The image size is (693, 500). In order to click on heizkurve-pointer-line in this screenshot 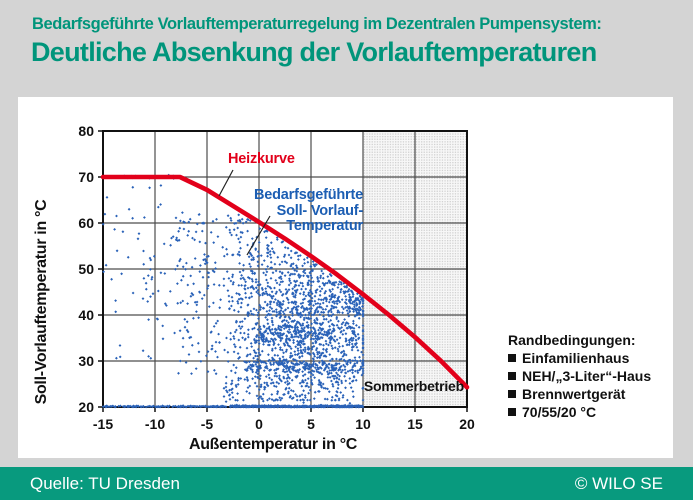, I will do `click(226, 183)`.